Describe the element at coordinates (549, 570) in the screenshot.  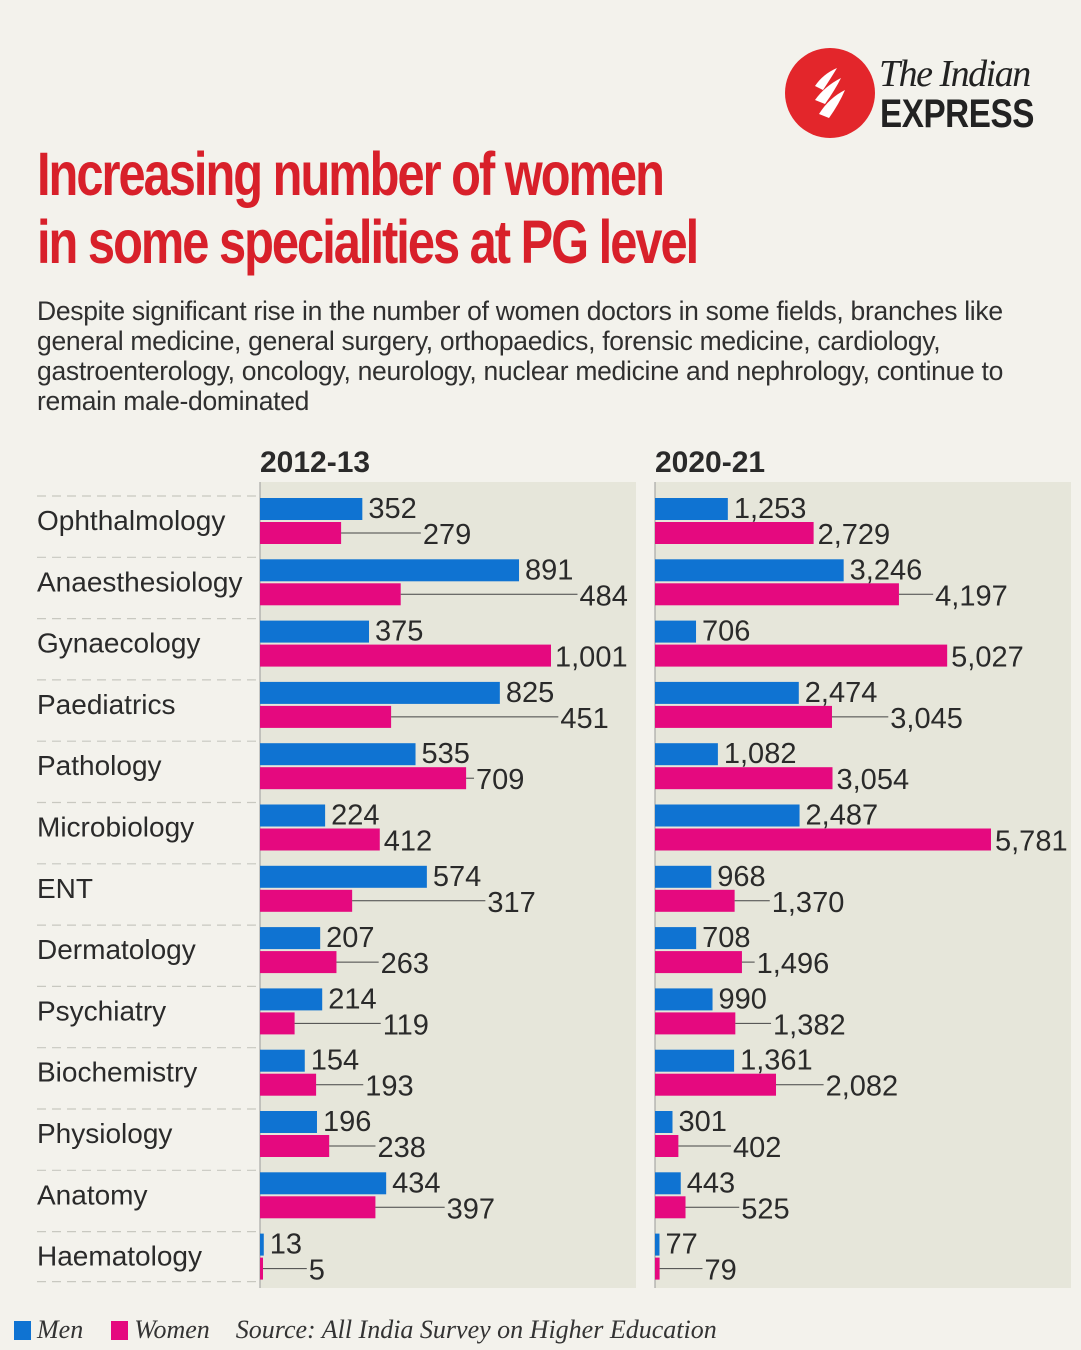
I see `value-label-men: 891` at that location.